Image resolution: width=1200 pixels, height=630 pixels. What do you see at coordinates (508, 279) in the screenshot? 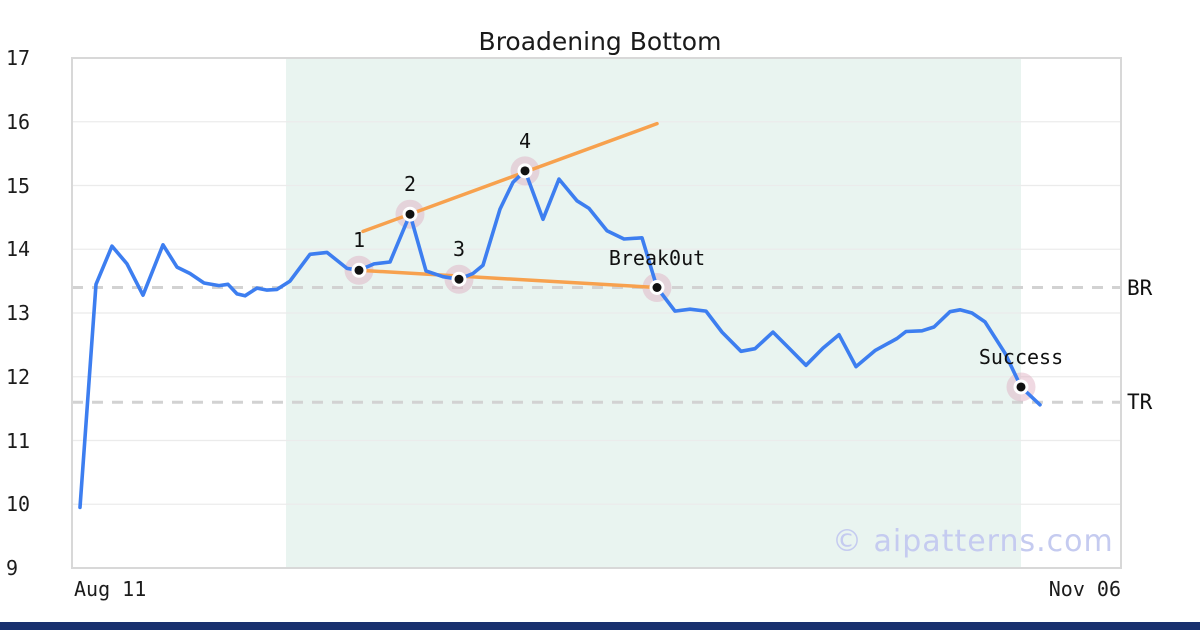
I see `lower-broadening-line` at bounding box center [508, 279].